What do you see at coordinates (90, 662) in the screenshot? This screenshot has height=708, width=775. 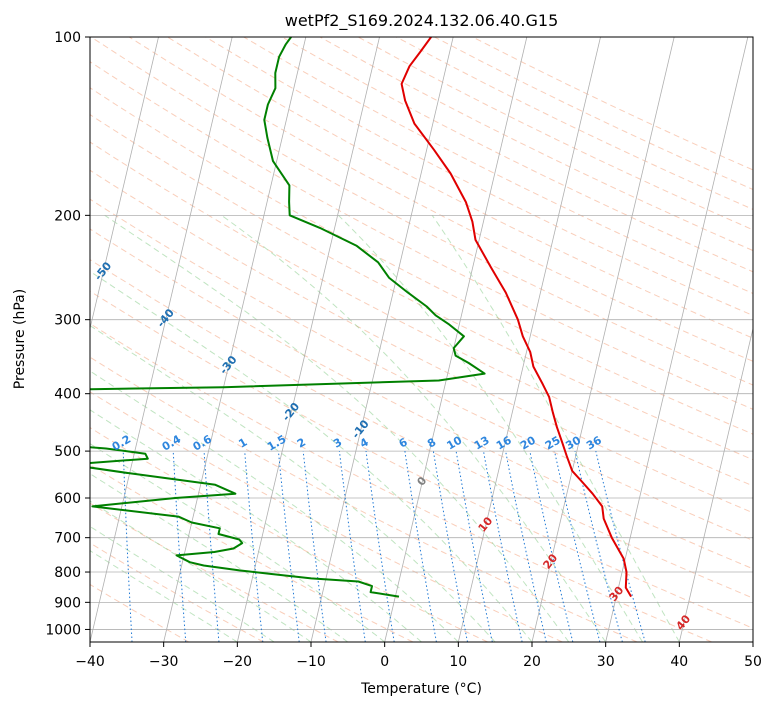 I see `x-tick-label: −40` at bounding box center [90, 662].